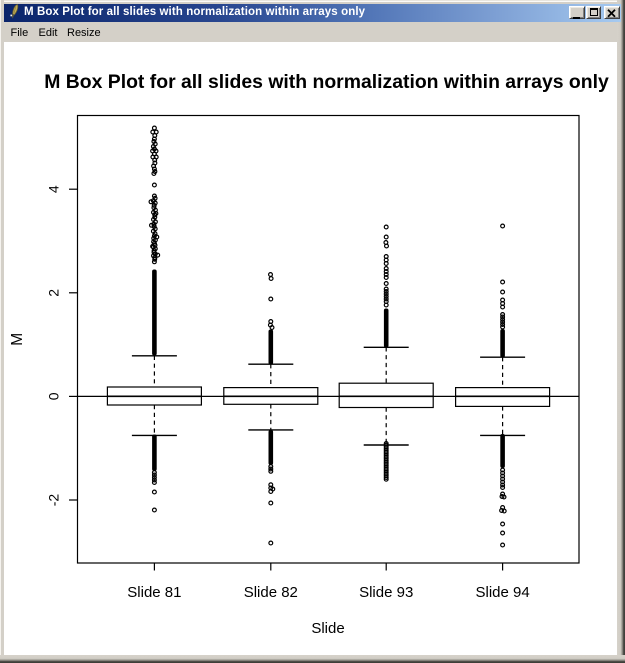 Image resolution: width=625 pixels, height=663 pixels. Describe the element at coordinates (54, 189) in the screenshot. I see `svg-text: 4` at that location.